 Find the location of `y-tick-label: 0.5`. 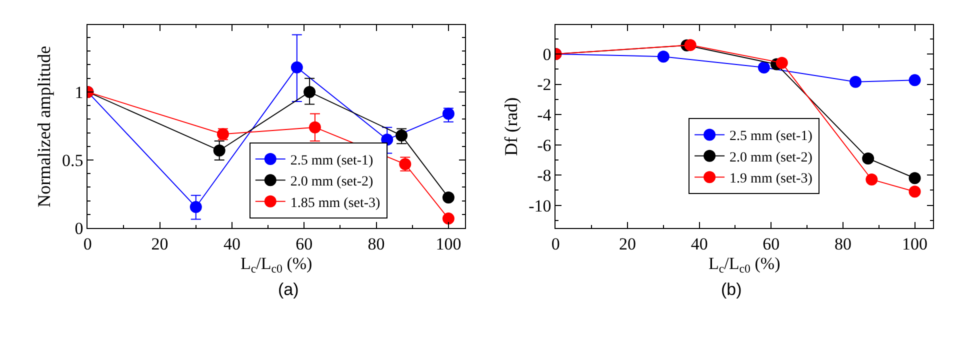

y-tick-label: 0.5 is located at coordinates (73, 160).